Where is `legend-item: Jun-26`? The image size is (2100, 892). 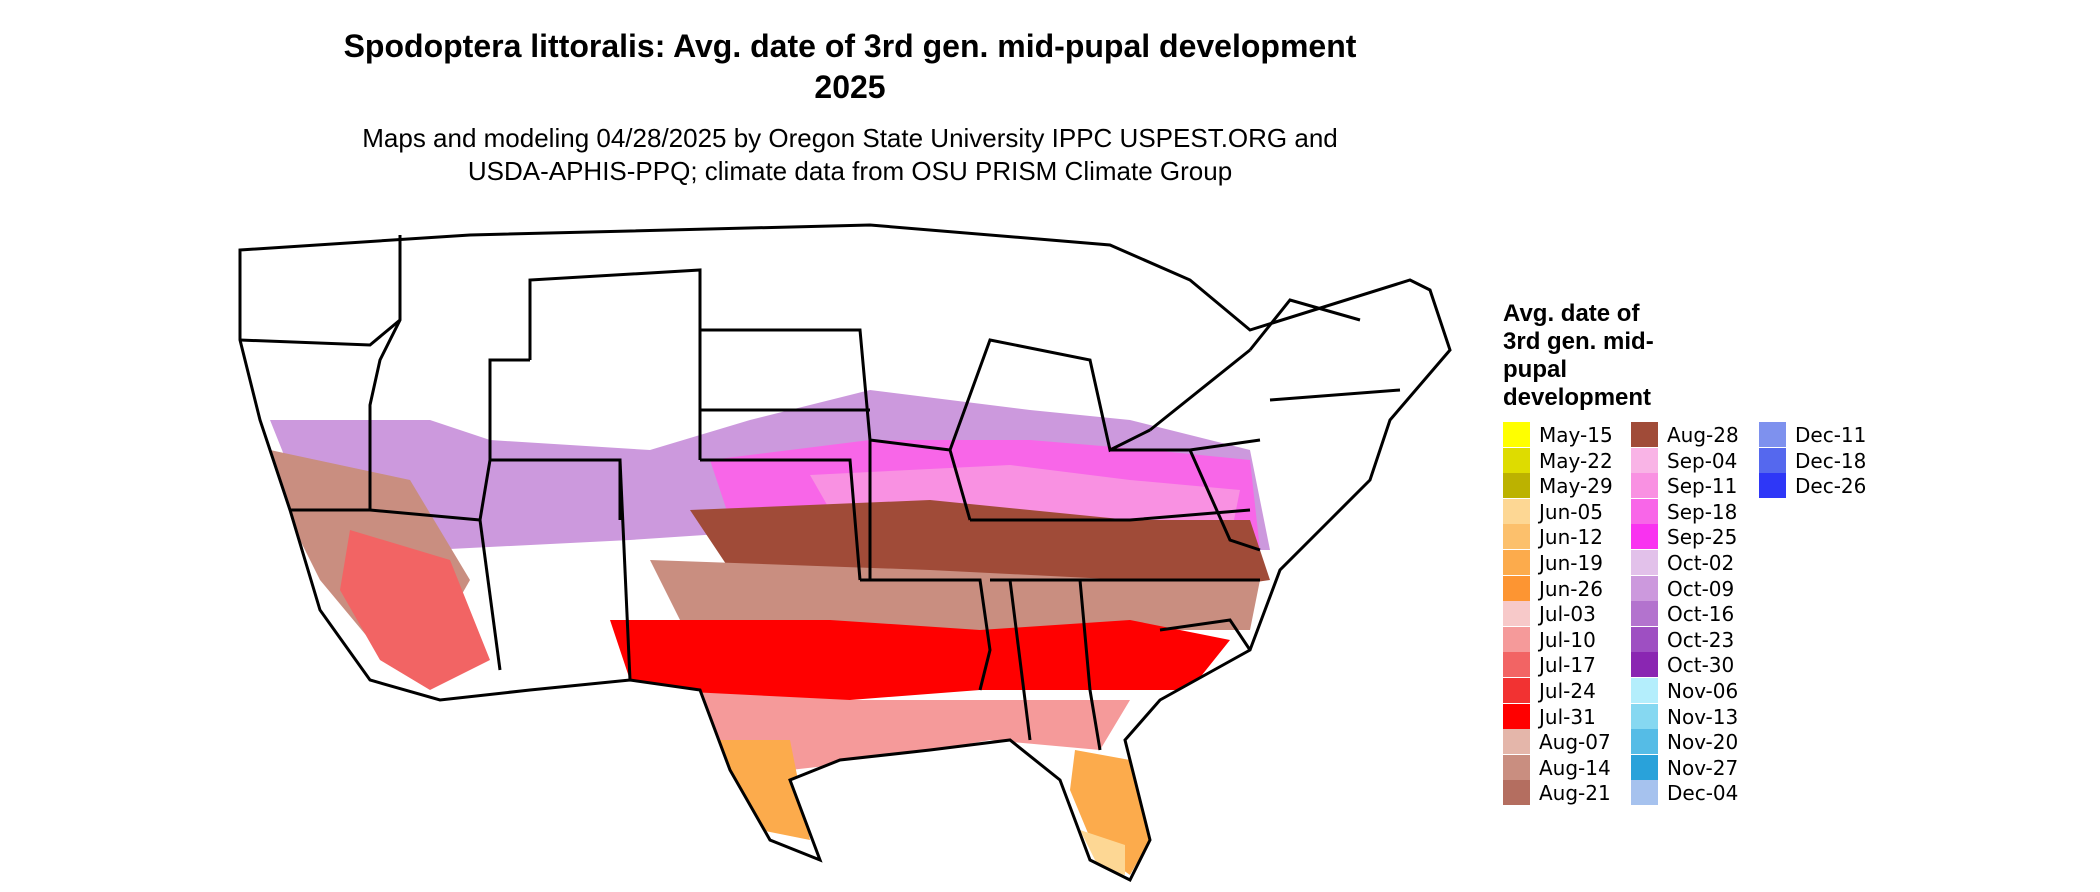
legend-item: Jun-26 is located at coordinates (1553, 588).